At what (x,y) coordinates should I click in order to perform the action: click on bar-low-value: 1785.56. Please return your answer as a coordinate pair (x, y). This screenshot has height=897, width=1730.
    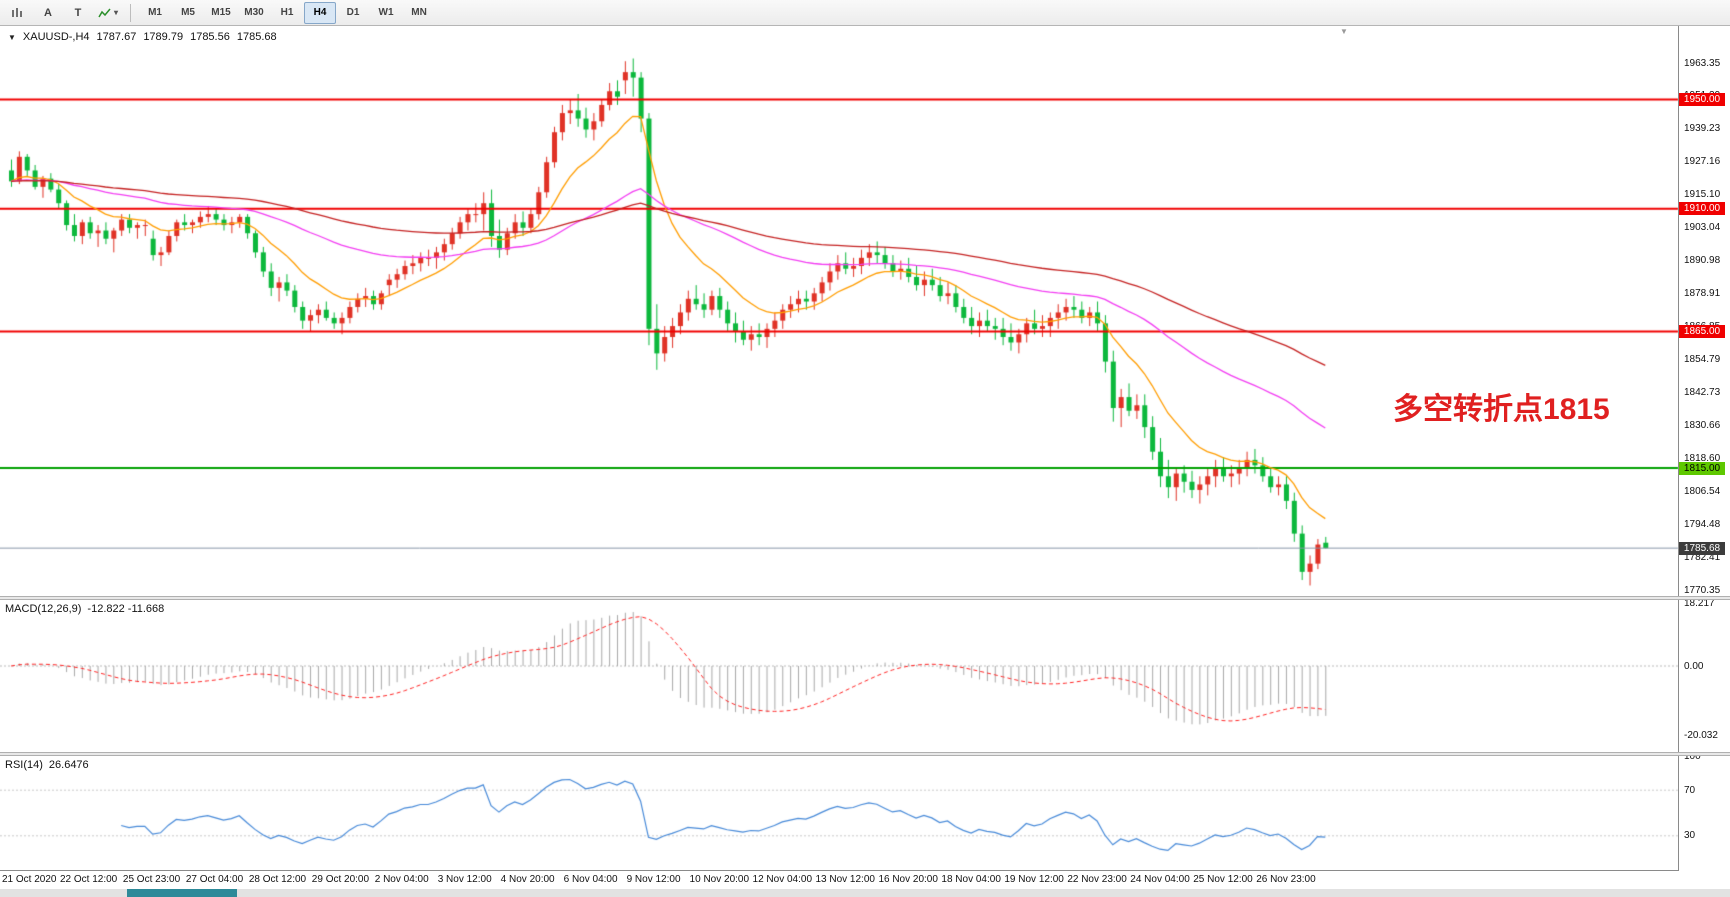
    Looking at the image, I should click on (210, 37).